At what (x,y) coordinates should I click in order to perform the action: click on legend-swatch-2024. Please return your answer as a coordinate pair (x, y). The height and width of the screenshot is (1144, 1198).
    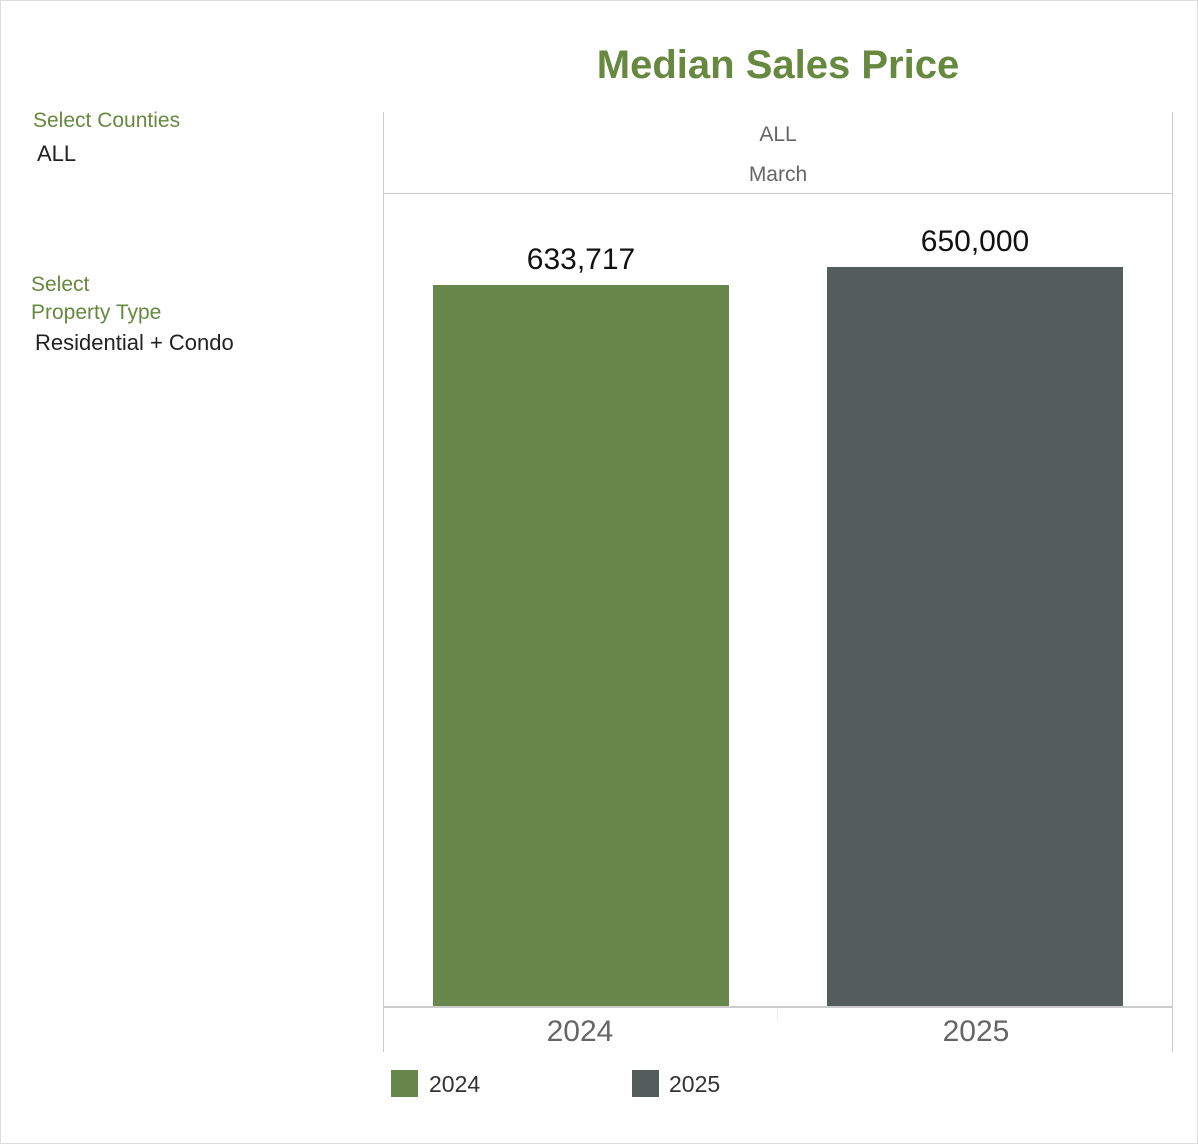
    Looking at the image, I should click on (404, 1083).